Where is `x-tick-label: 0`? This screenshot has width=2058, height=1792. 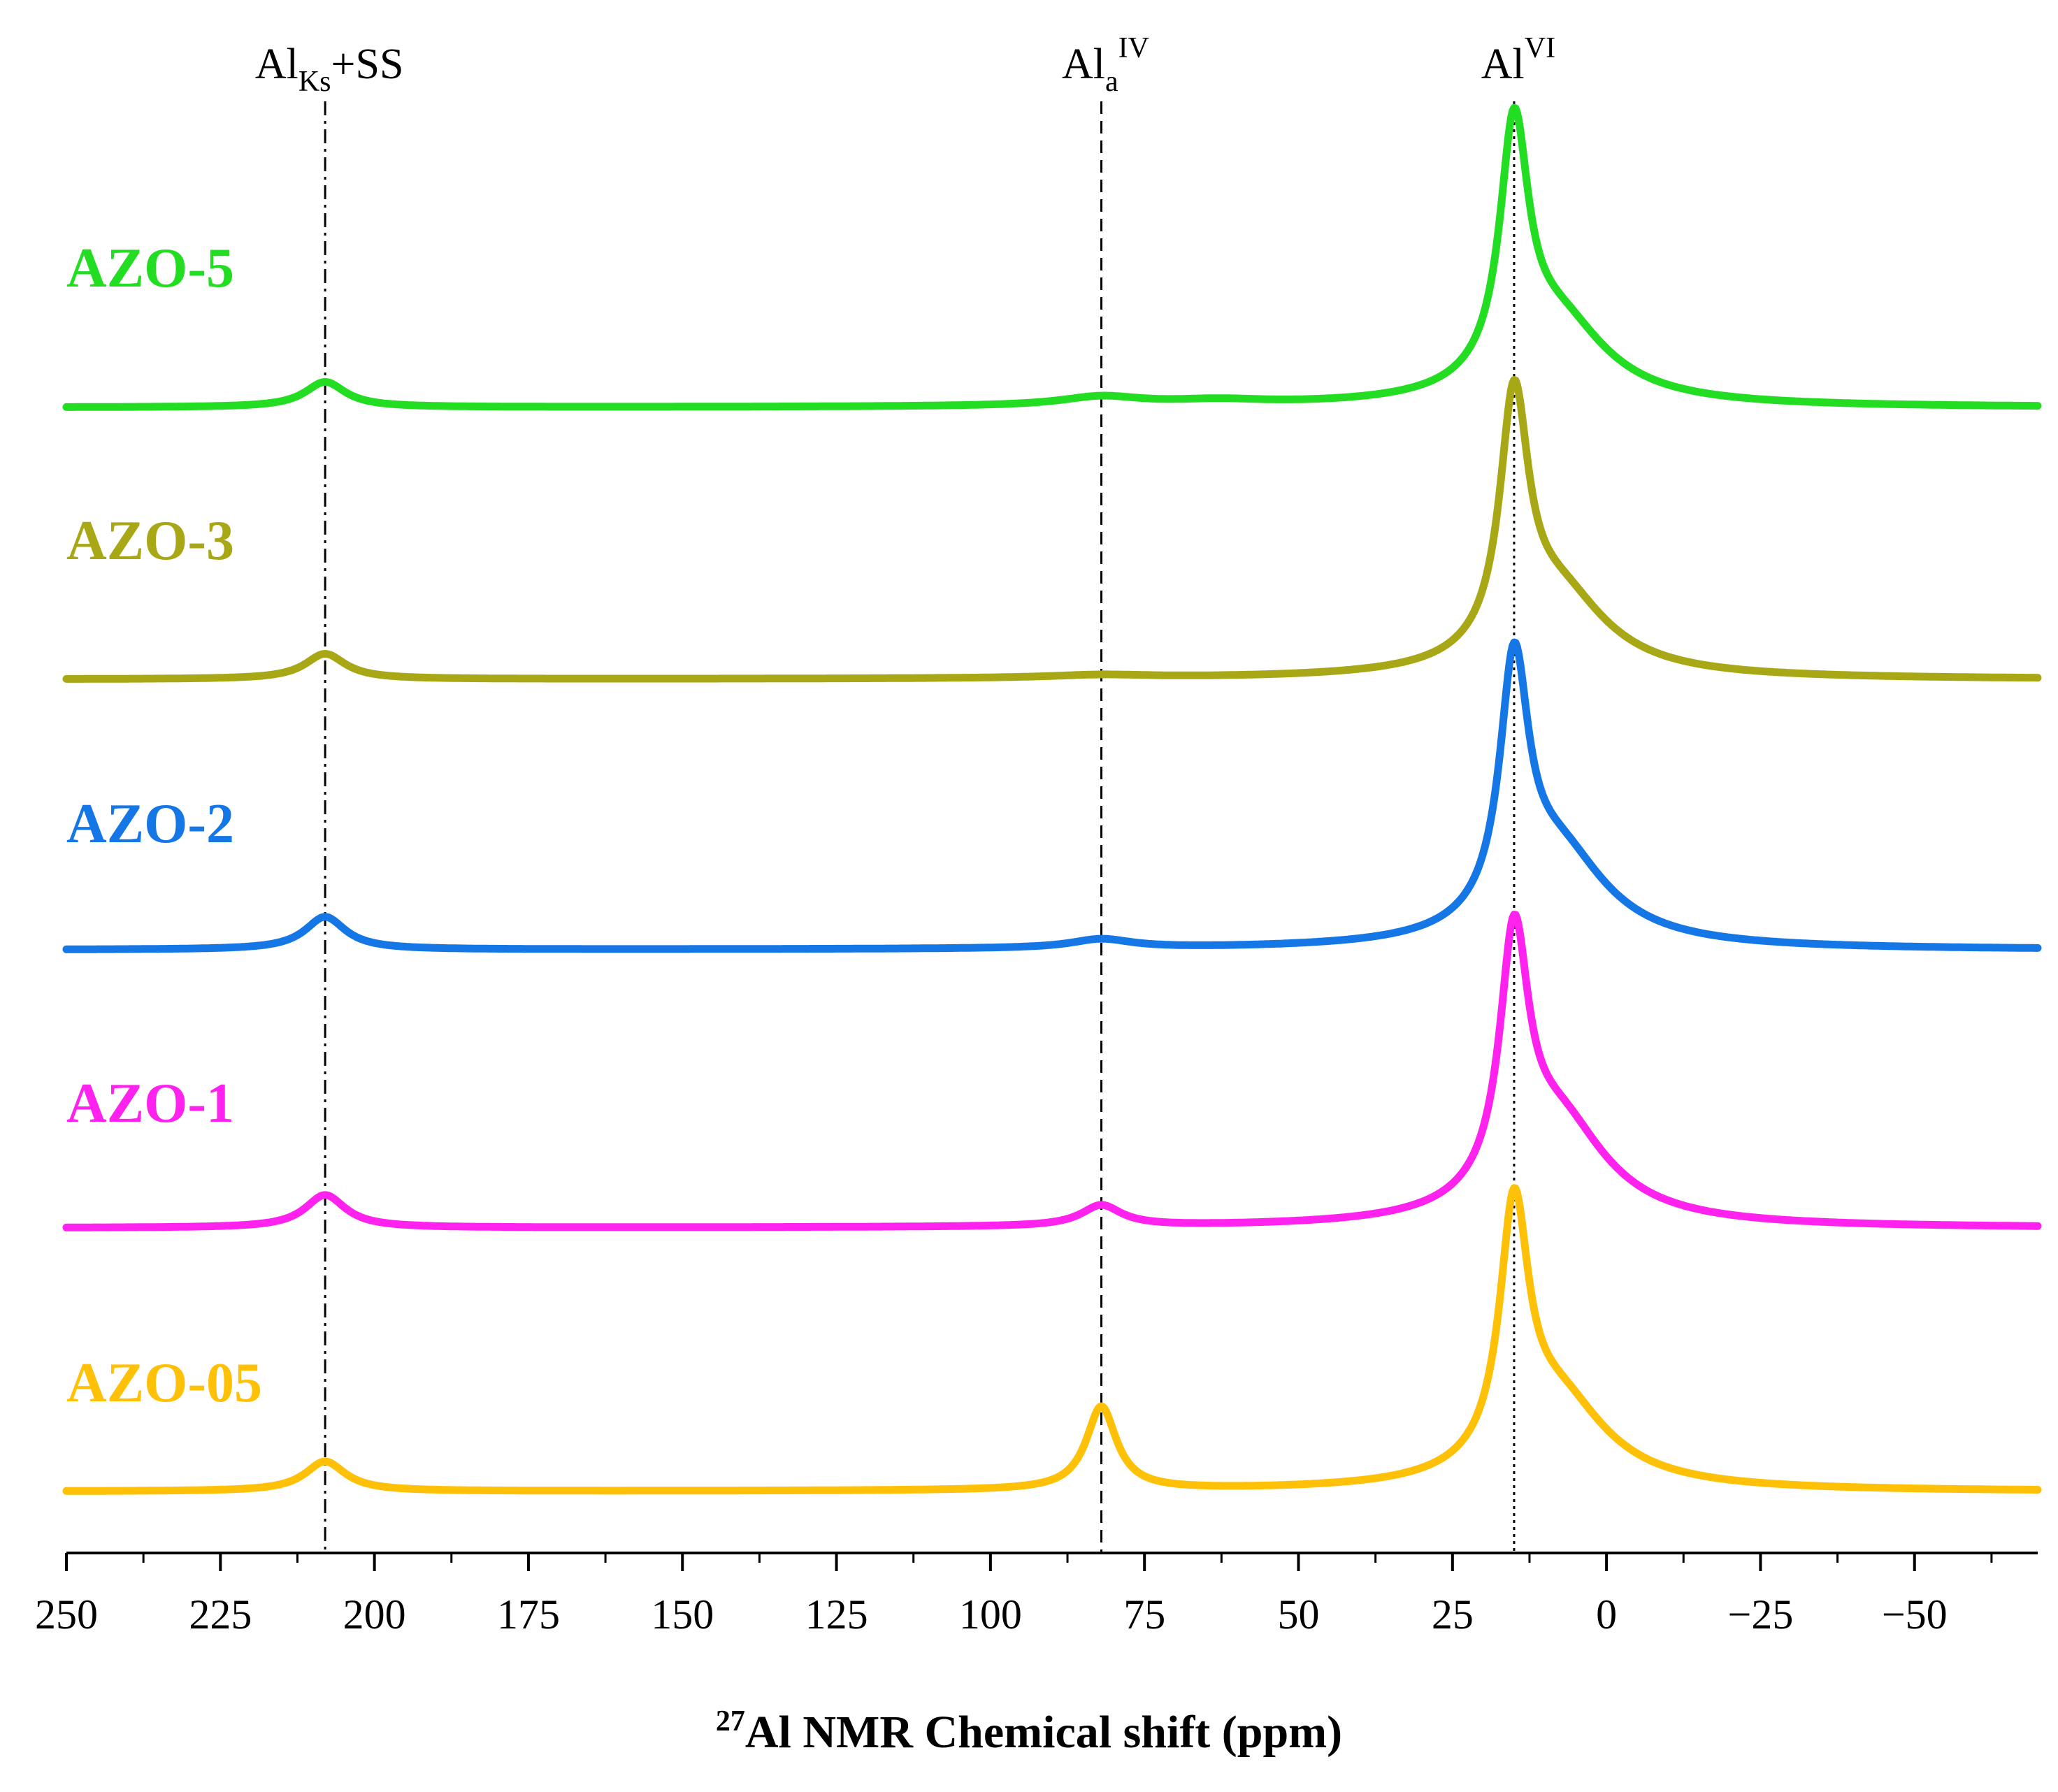 x-tick-label: 0 is located at coordinates (1606, 1614).